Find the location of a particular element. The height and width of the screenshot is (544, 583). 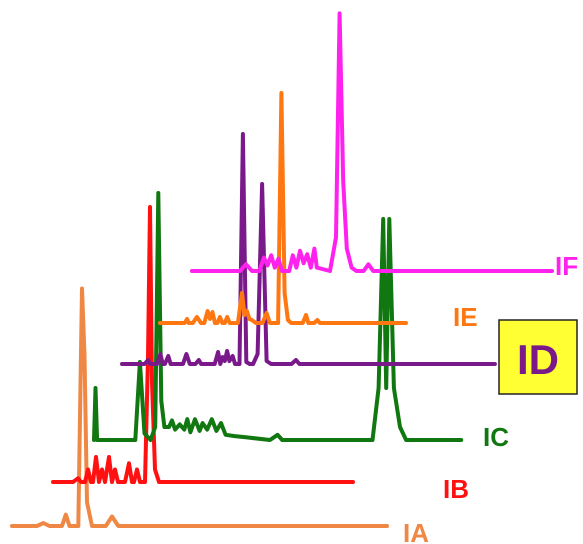

series-label-ib: IB is located at coordinates (456, 489).